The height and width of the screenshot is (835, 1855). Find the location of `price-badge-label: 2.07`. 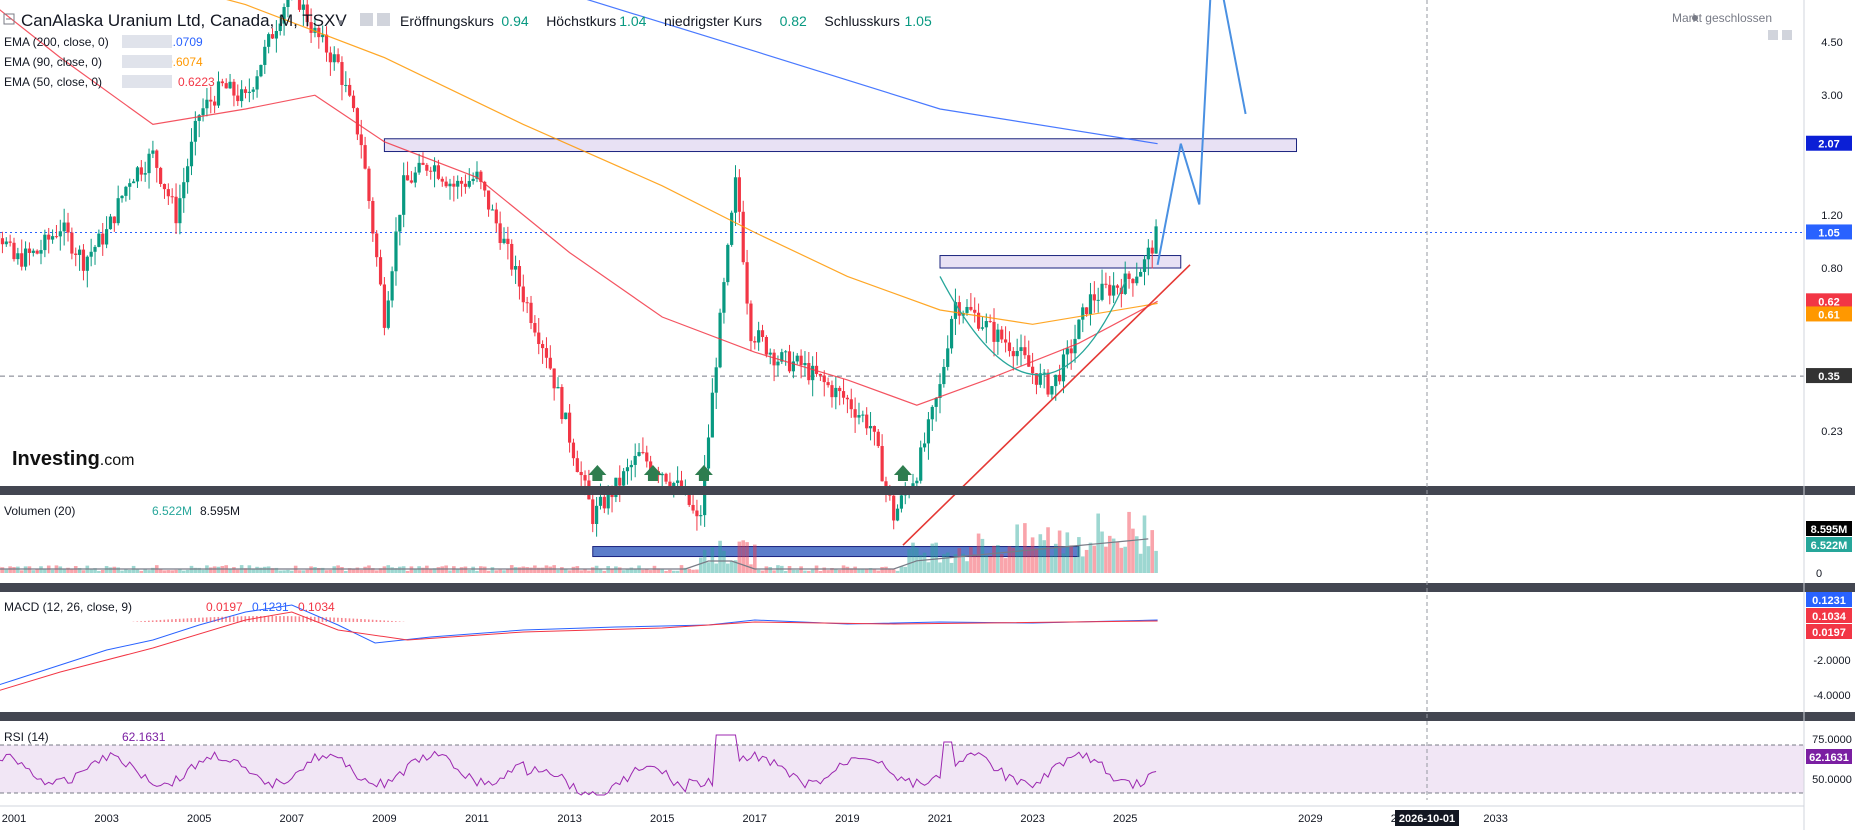

price-badge-label: 2.07 is located at coordinates (1828, 145).